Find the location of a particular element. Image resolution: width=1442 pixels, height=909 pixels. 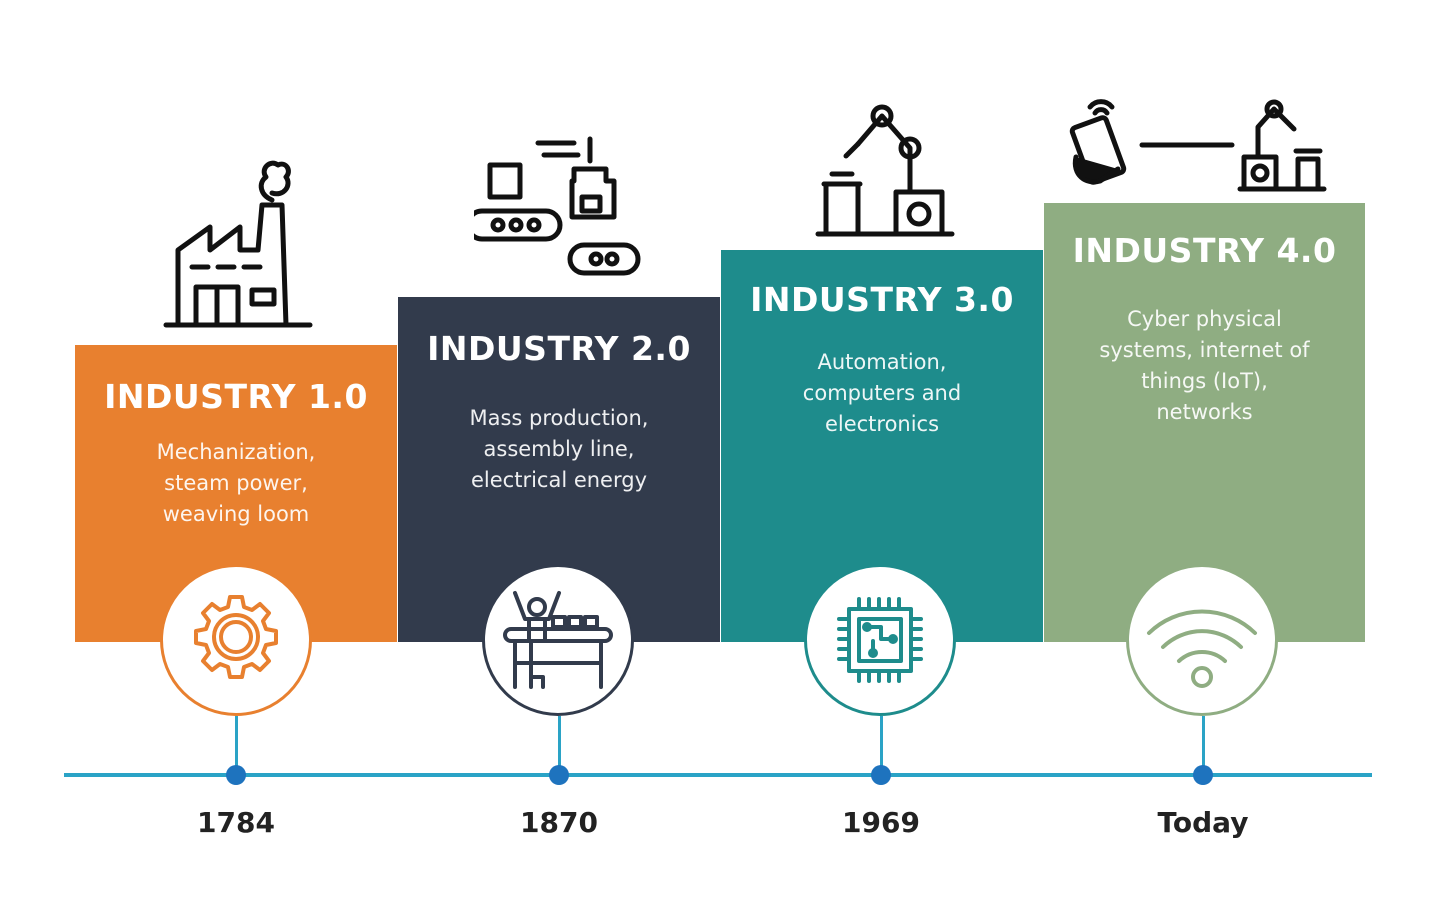

year-label-1: 1784 is located at coordinates (236, 822).